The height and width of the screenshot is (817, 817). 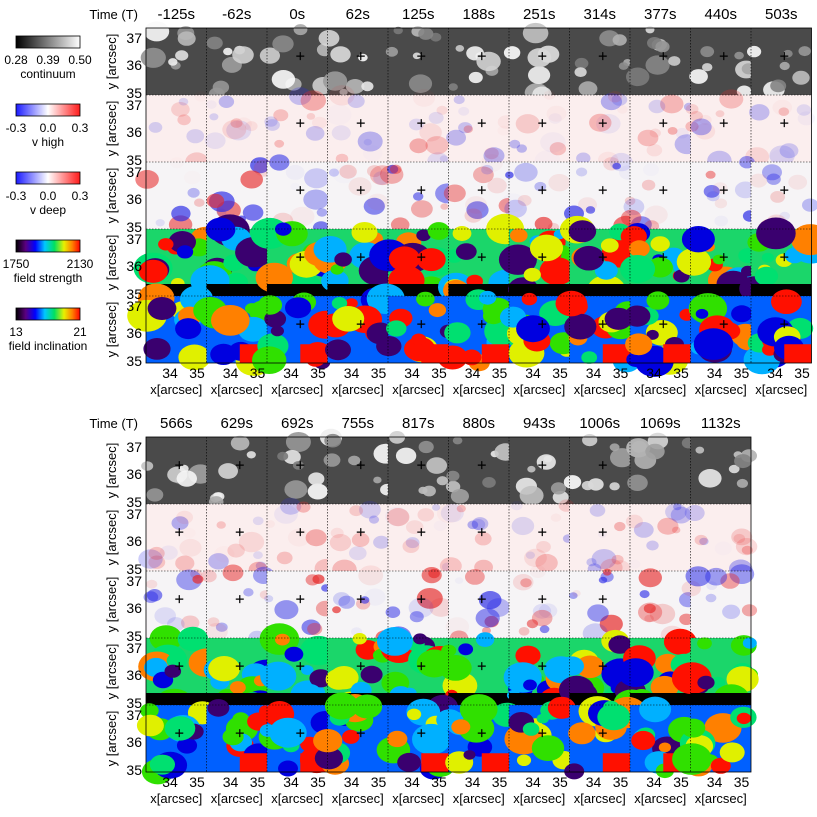 I want to click on y-tick-label: 35, so click(x=134, y=93).